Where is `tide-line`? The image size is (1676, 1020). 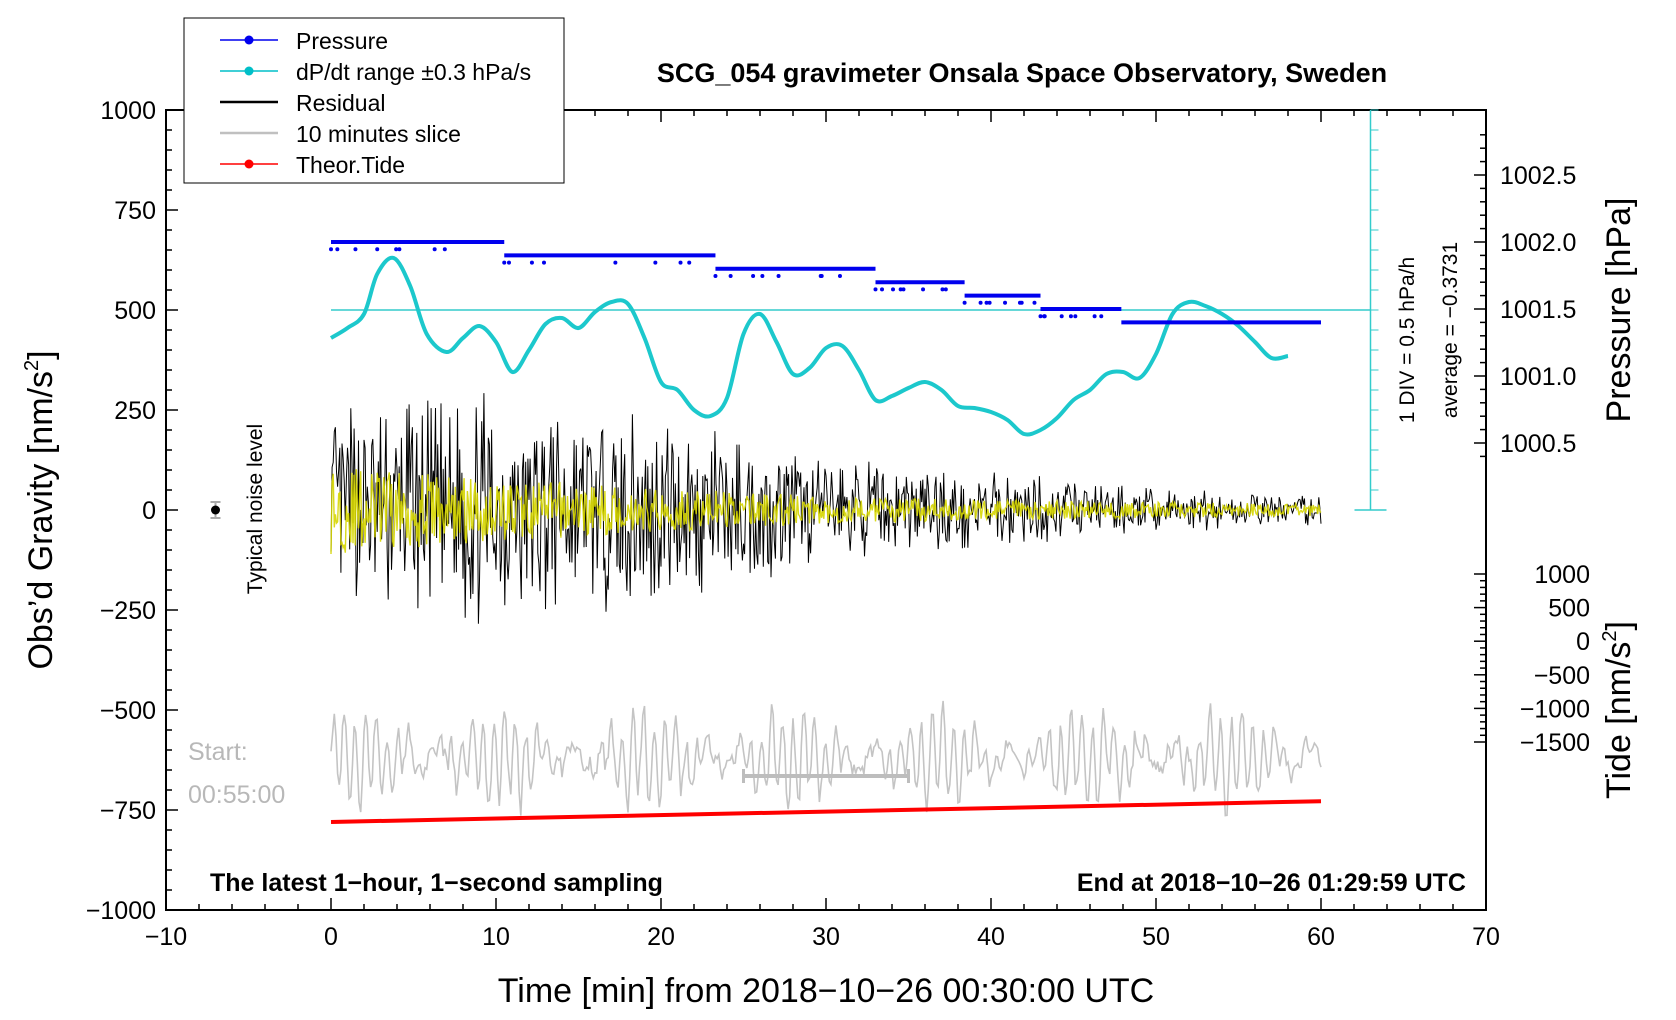
tide-line is located at coordinates (826, 811).